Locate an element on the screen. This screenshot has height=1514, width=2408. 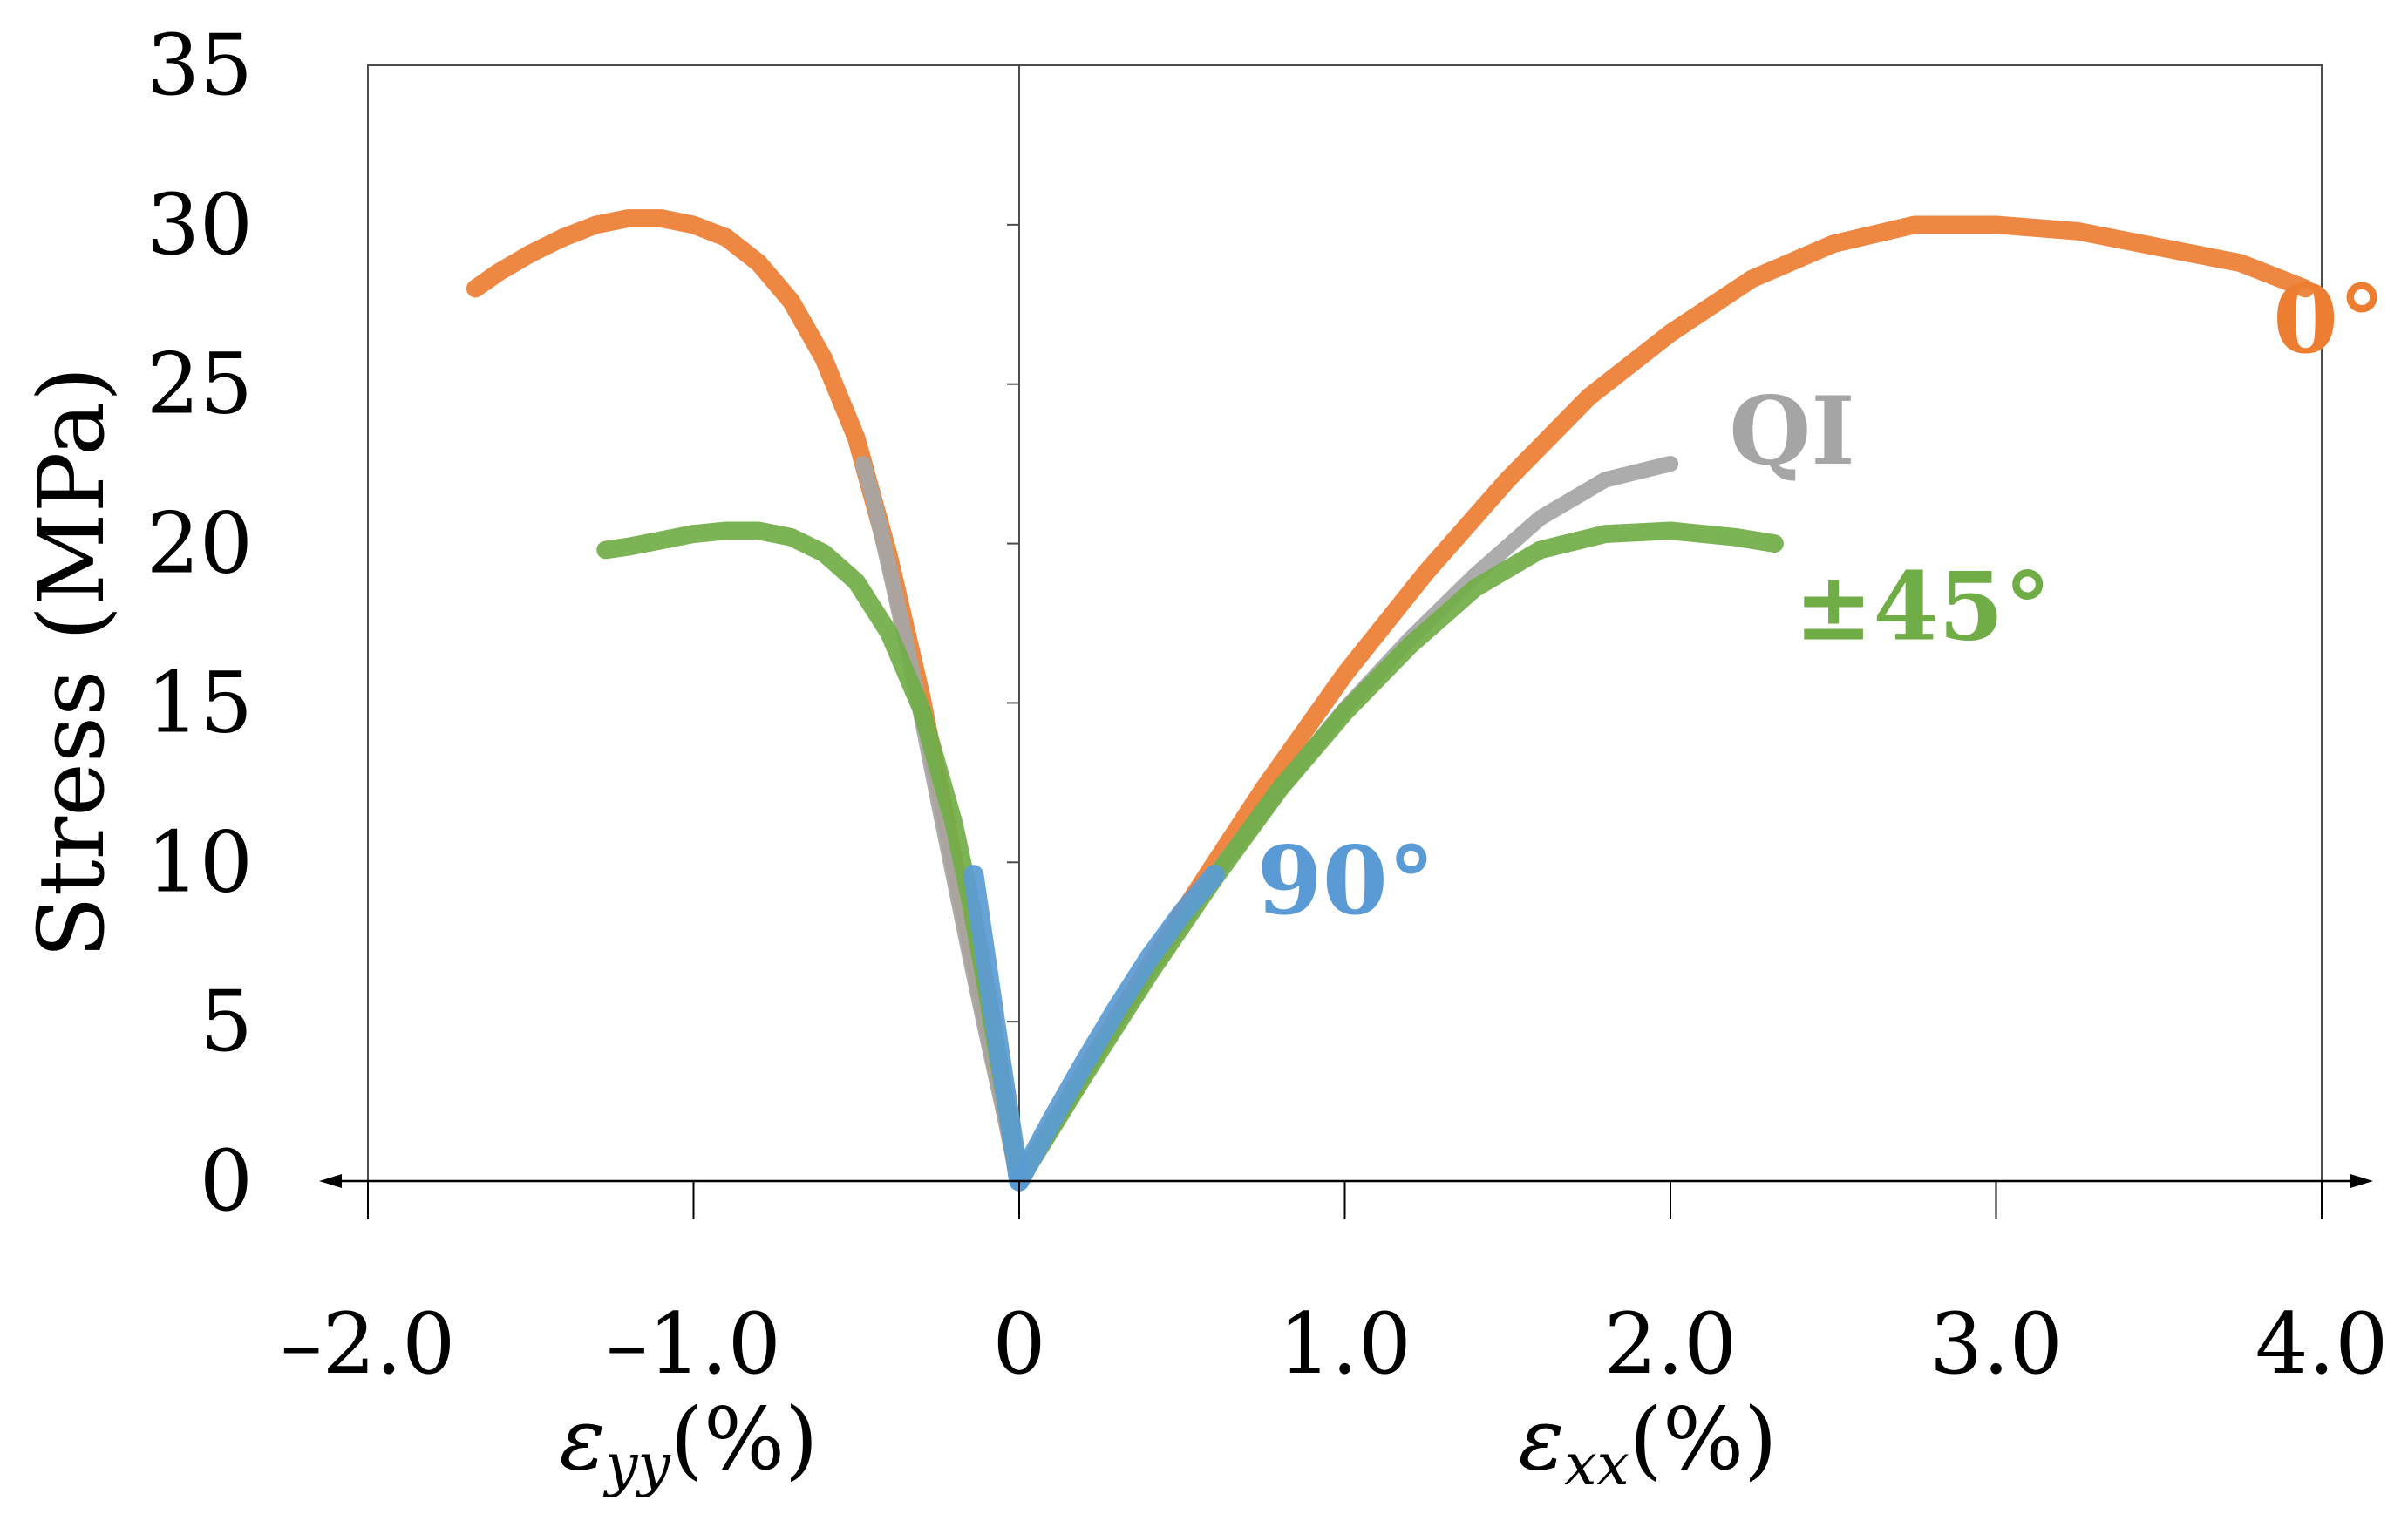
curve-xx-qi is located at coordinates (1345, 823).